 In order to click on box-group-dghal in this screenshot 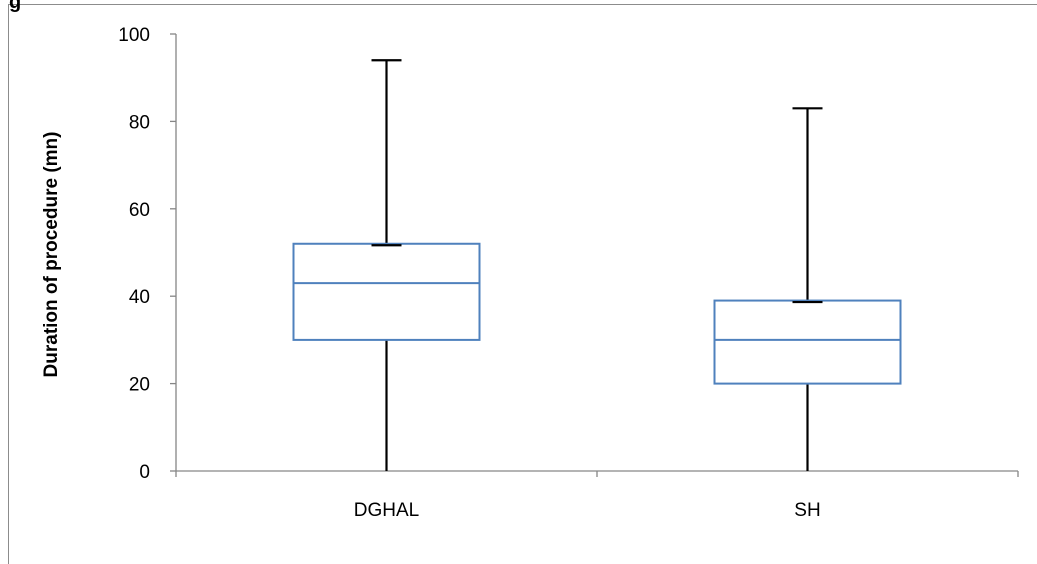, I will do `click(386, 265)`.